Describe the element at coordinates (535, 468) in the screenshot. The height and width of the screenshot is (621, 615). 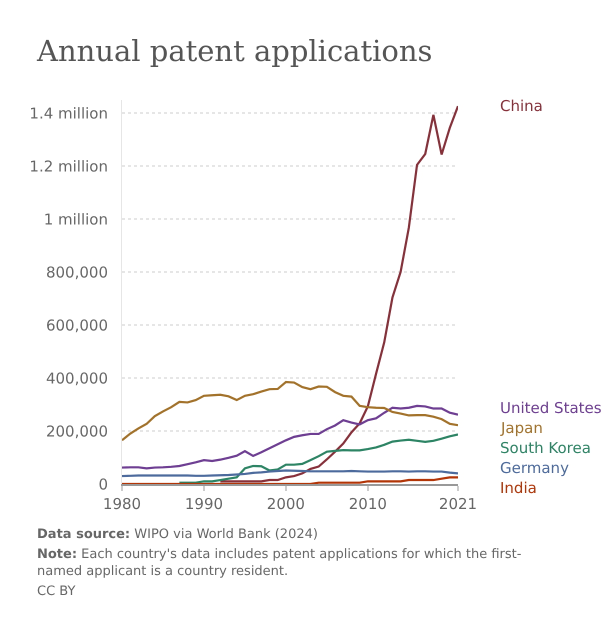
I see `text: Germany` at that location.